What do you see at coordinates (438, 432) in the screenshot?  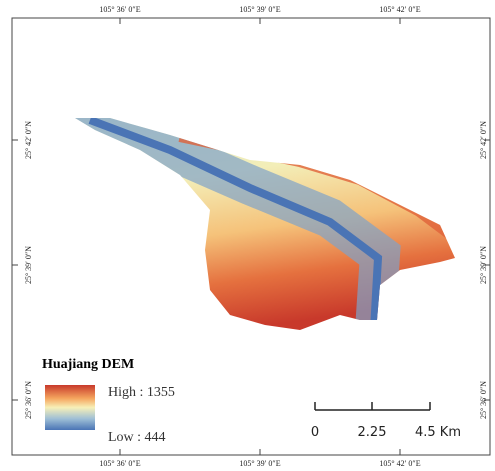 I see `scale-label: 4.5 Km` at bounding box center [438, 432].